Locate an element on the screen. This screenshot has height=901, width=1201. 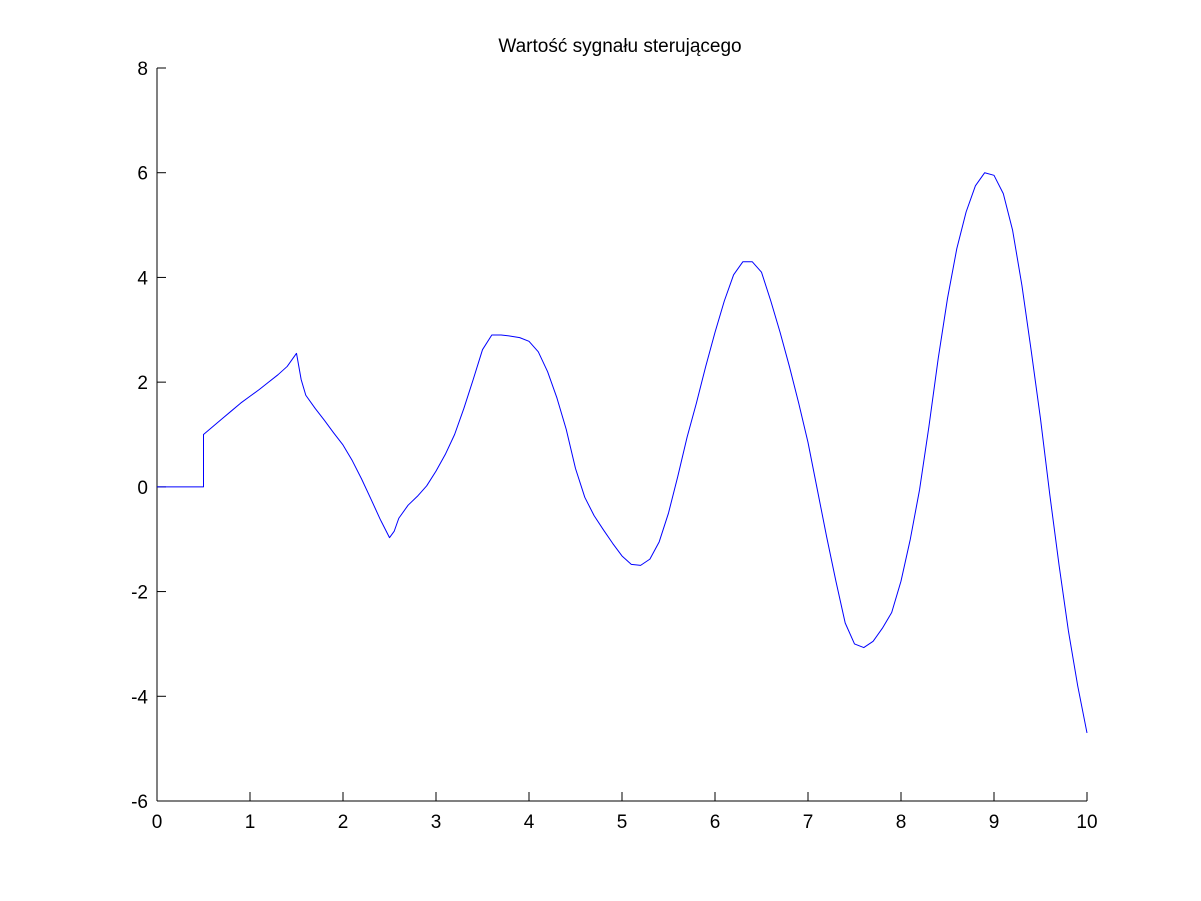
y-tick-label: -4 is located at coordinates (139, 697).